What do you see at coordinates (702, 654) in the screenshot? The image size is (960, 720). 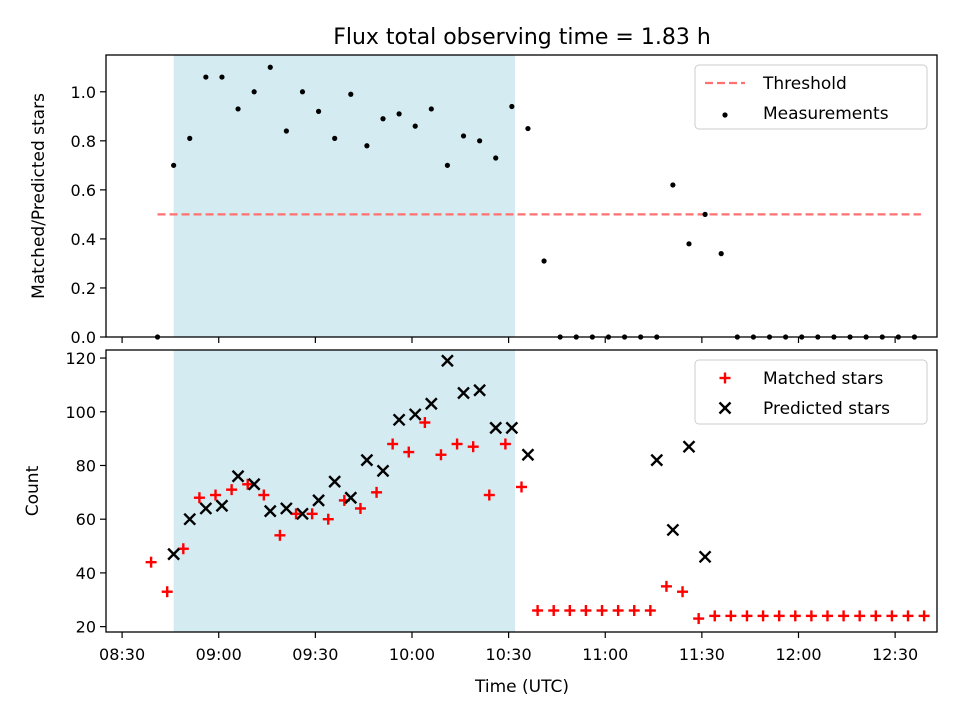 I see `x-tick-label: 11:30` at bounding box center [702, 654].